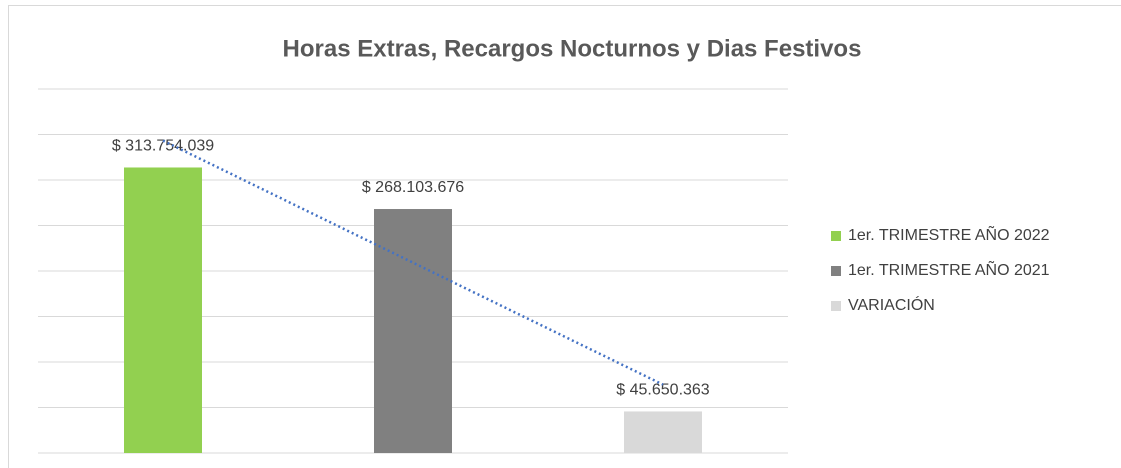 Image resolution: width=1121 pixels, height=468 pixels. I want to click on data-label: $ 268.103.676, so click(413, 187).